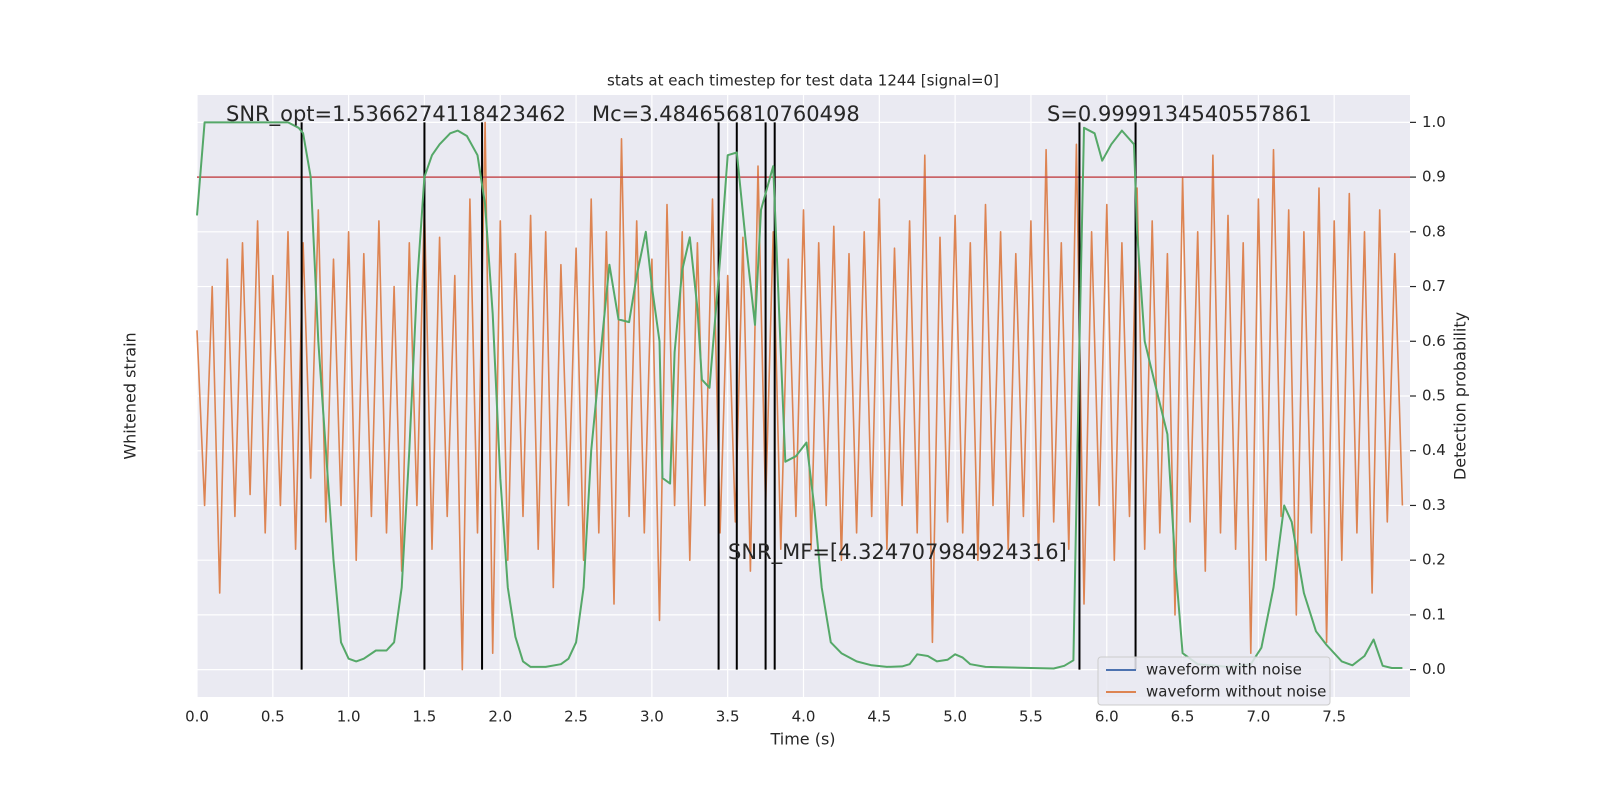  What do you see at coordinates (576, 717) in the screenshot?
I see `x-tick-label: 2.5` at bounding box center [576, 717].